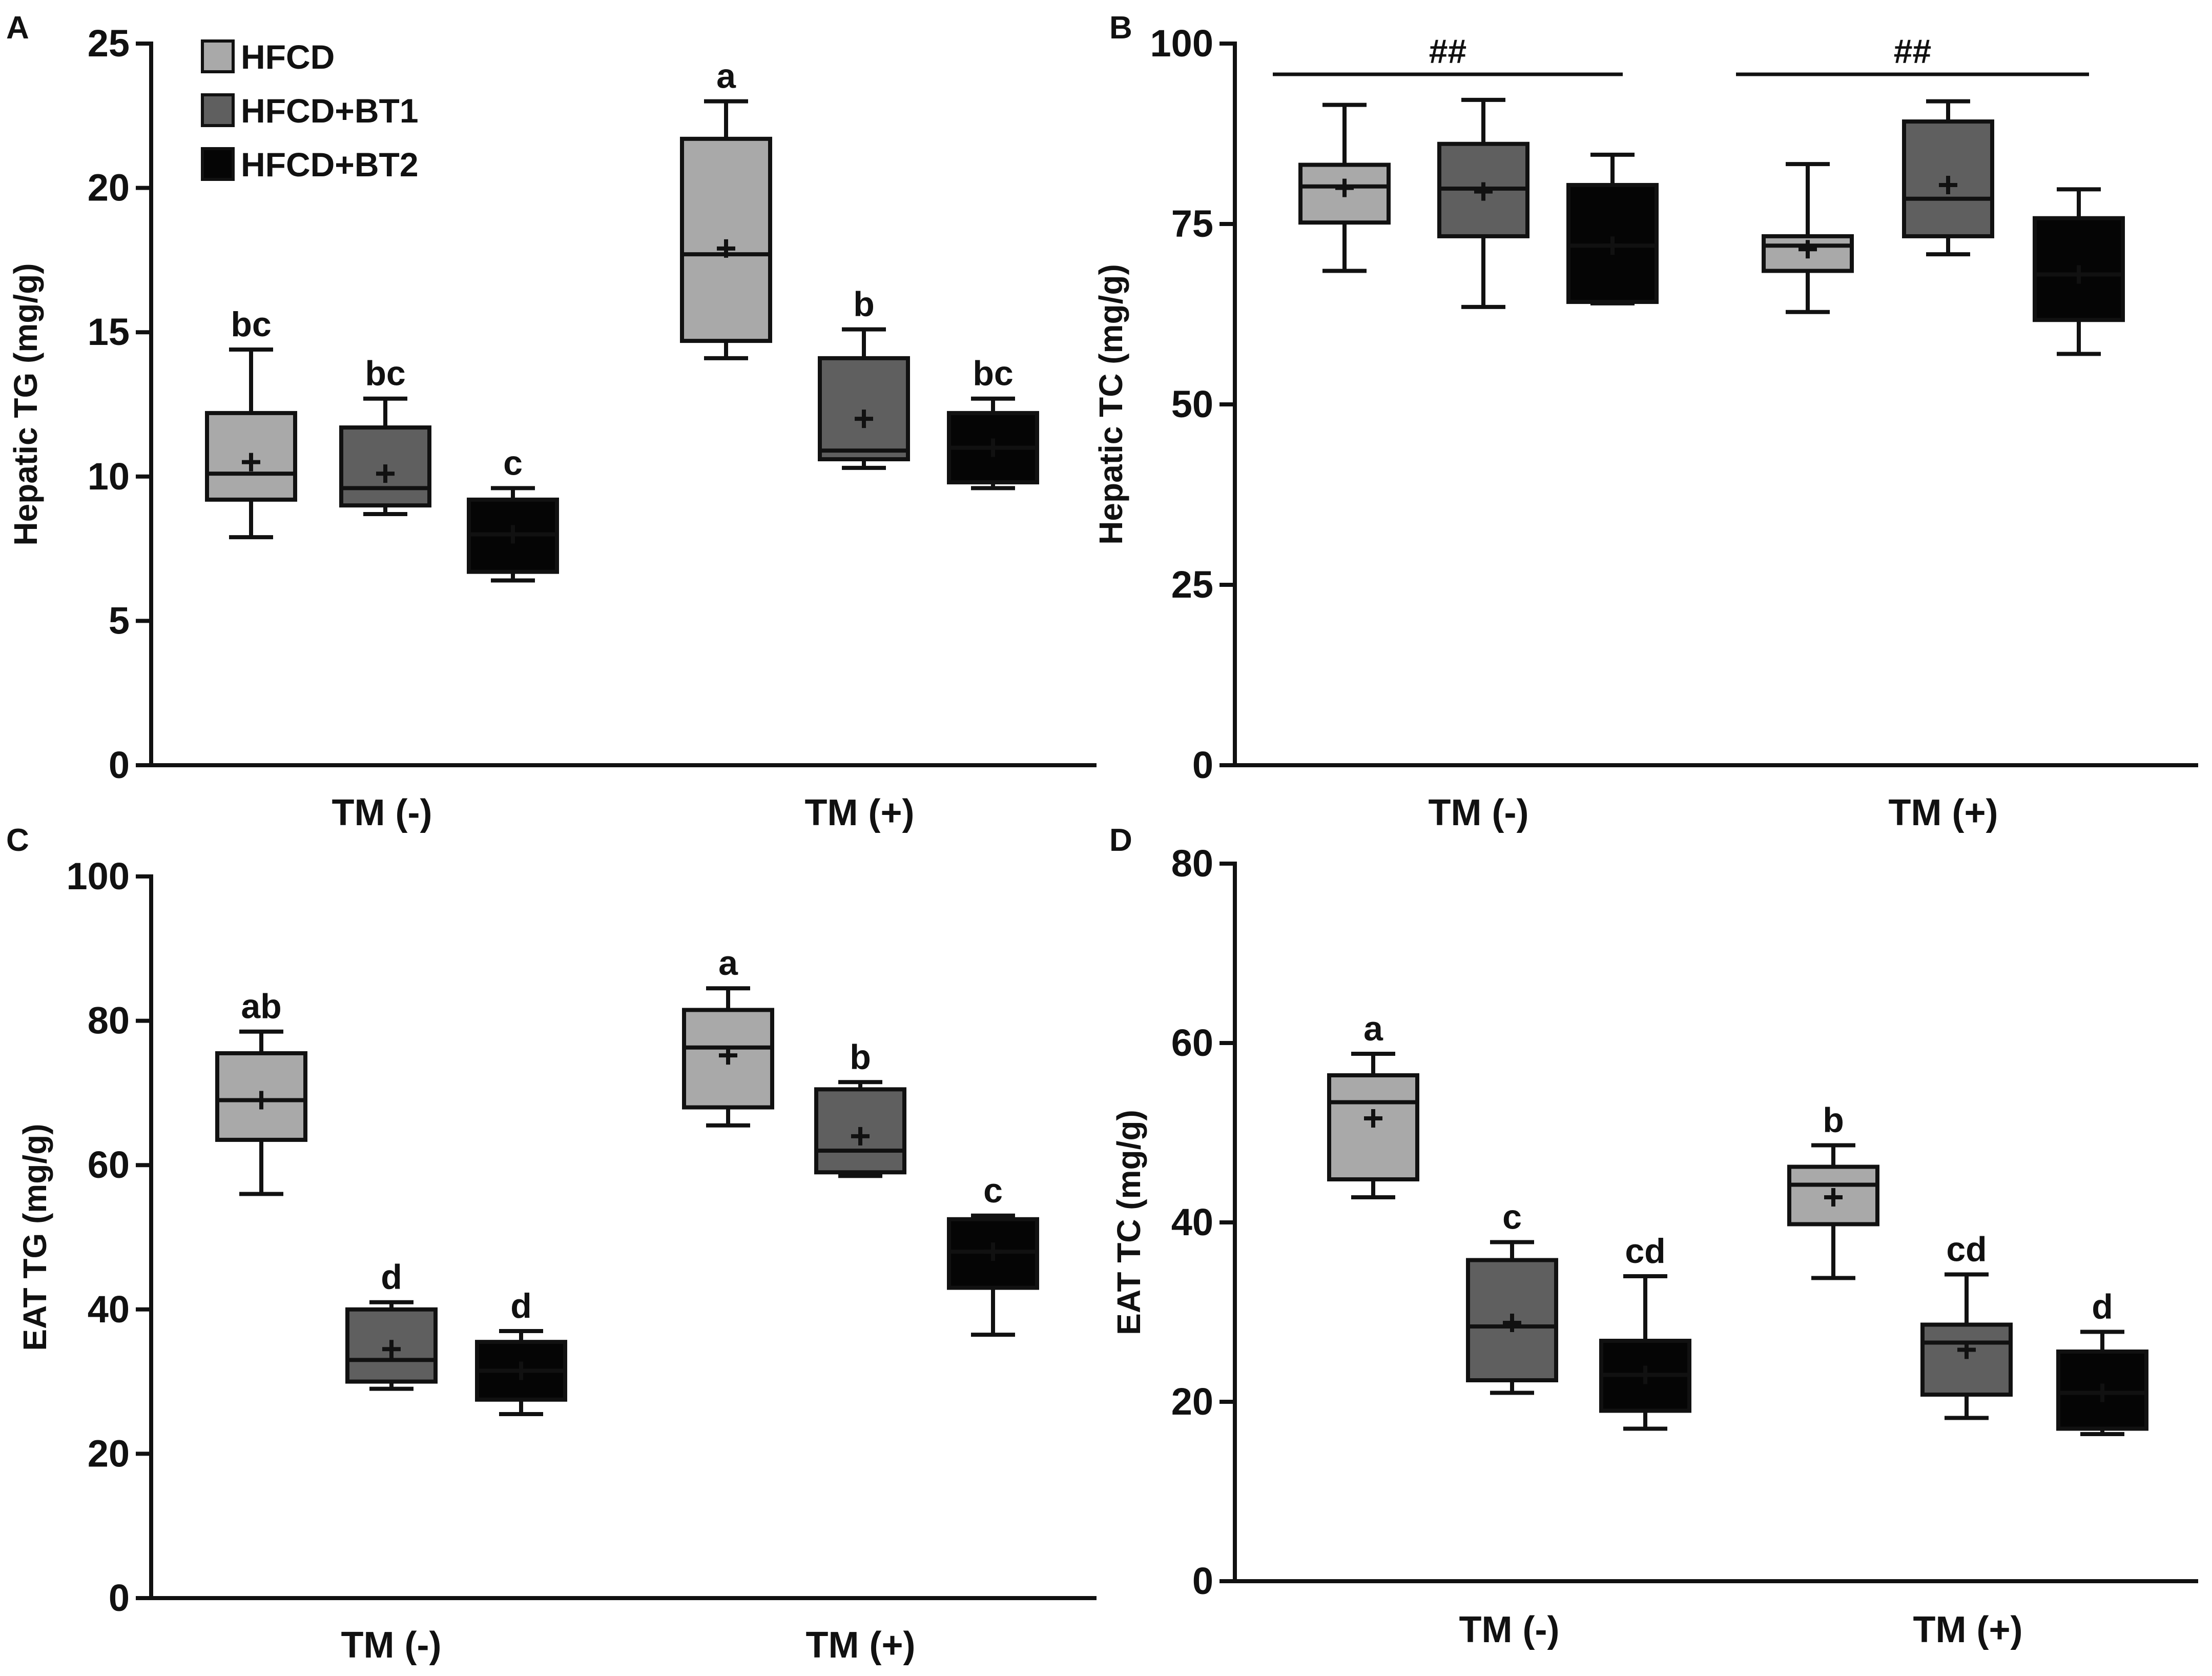  What do you see at coordinates (1483, 203) in the screenshot?
I see `box-hfcd-bt1-tm-minus` at bounding box center [1483, 203].